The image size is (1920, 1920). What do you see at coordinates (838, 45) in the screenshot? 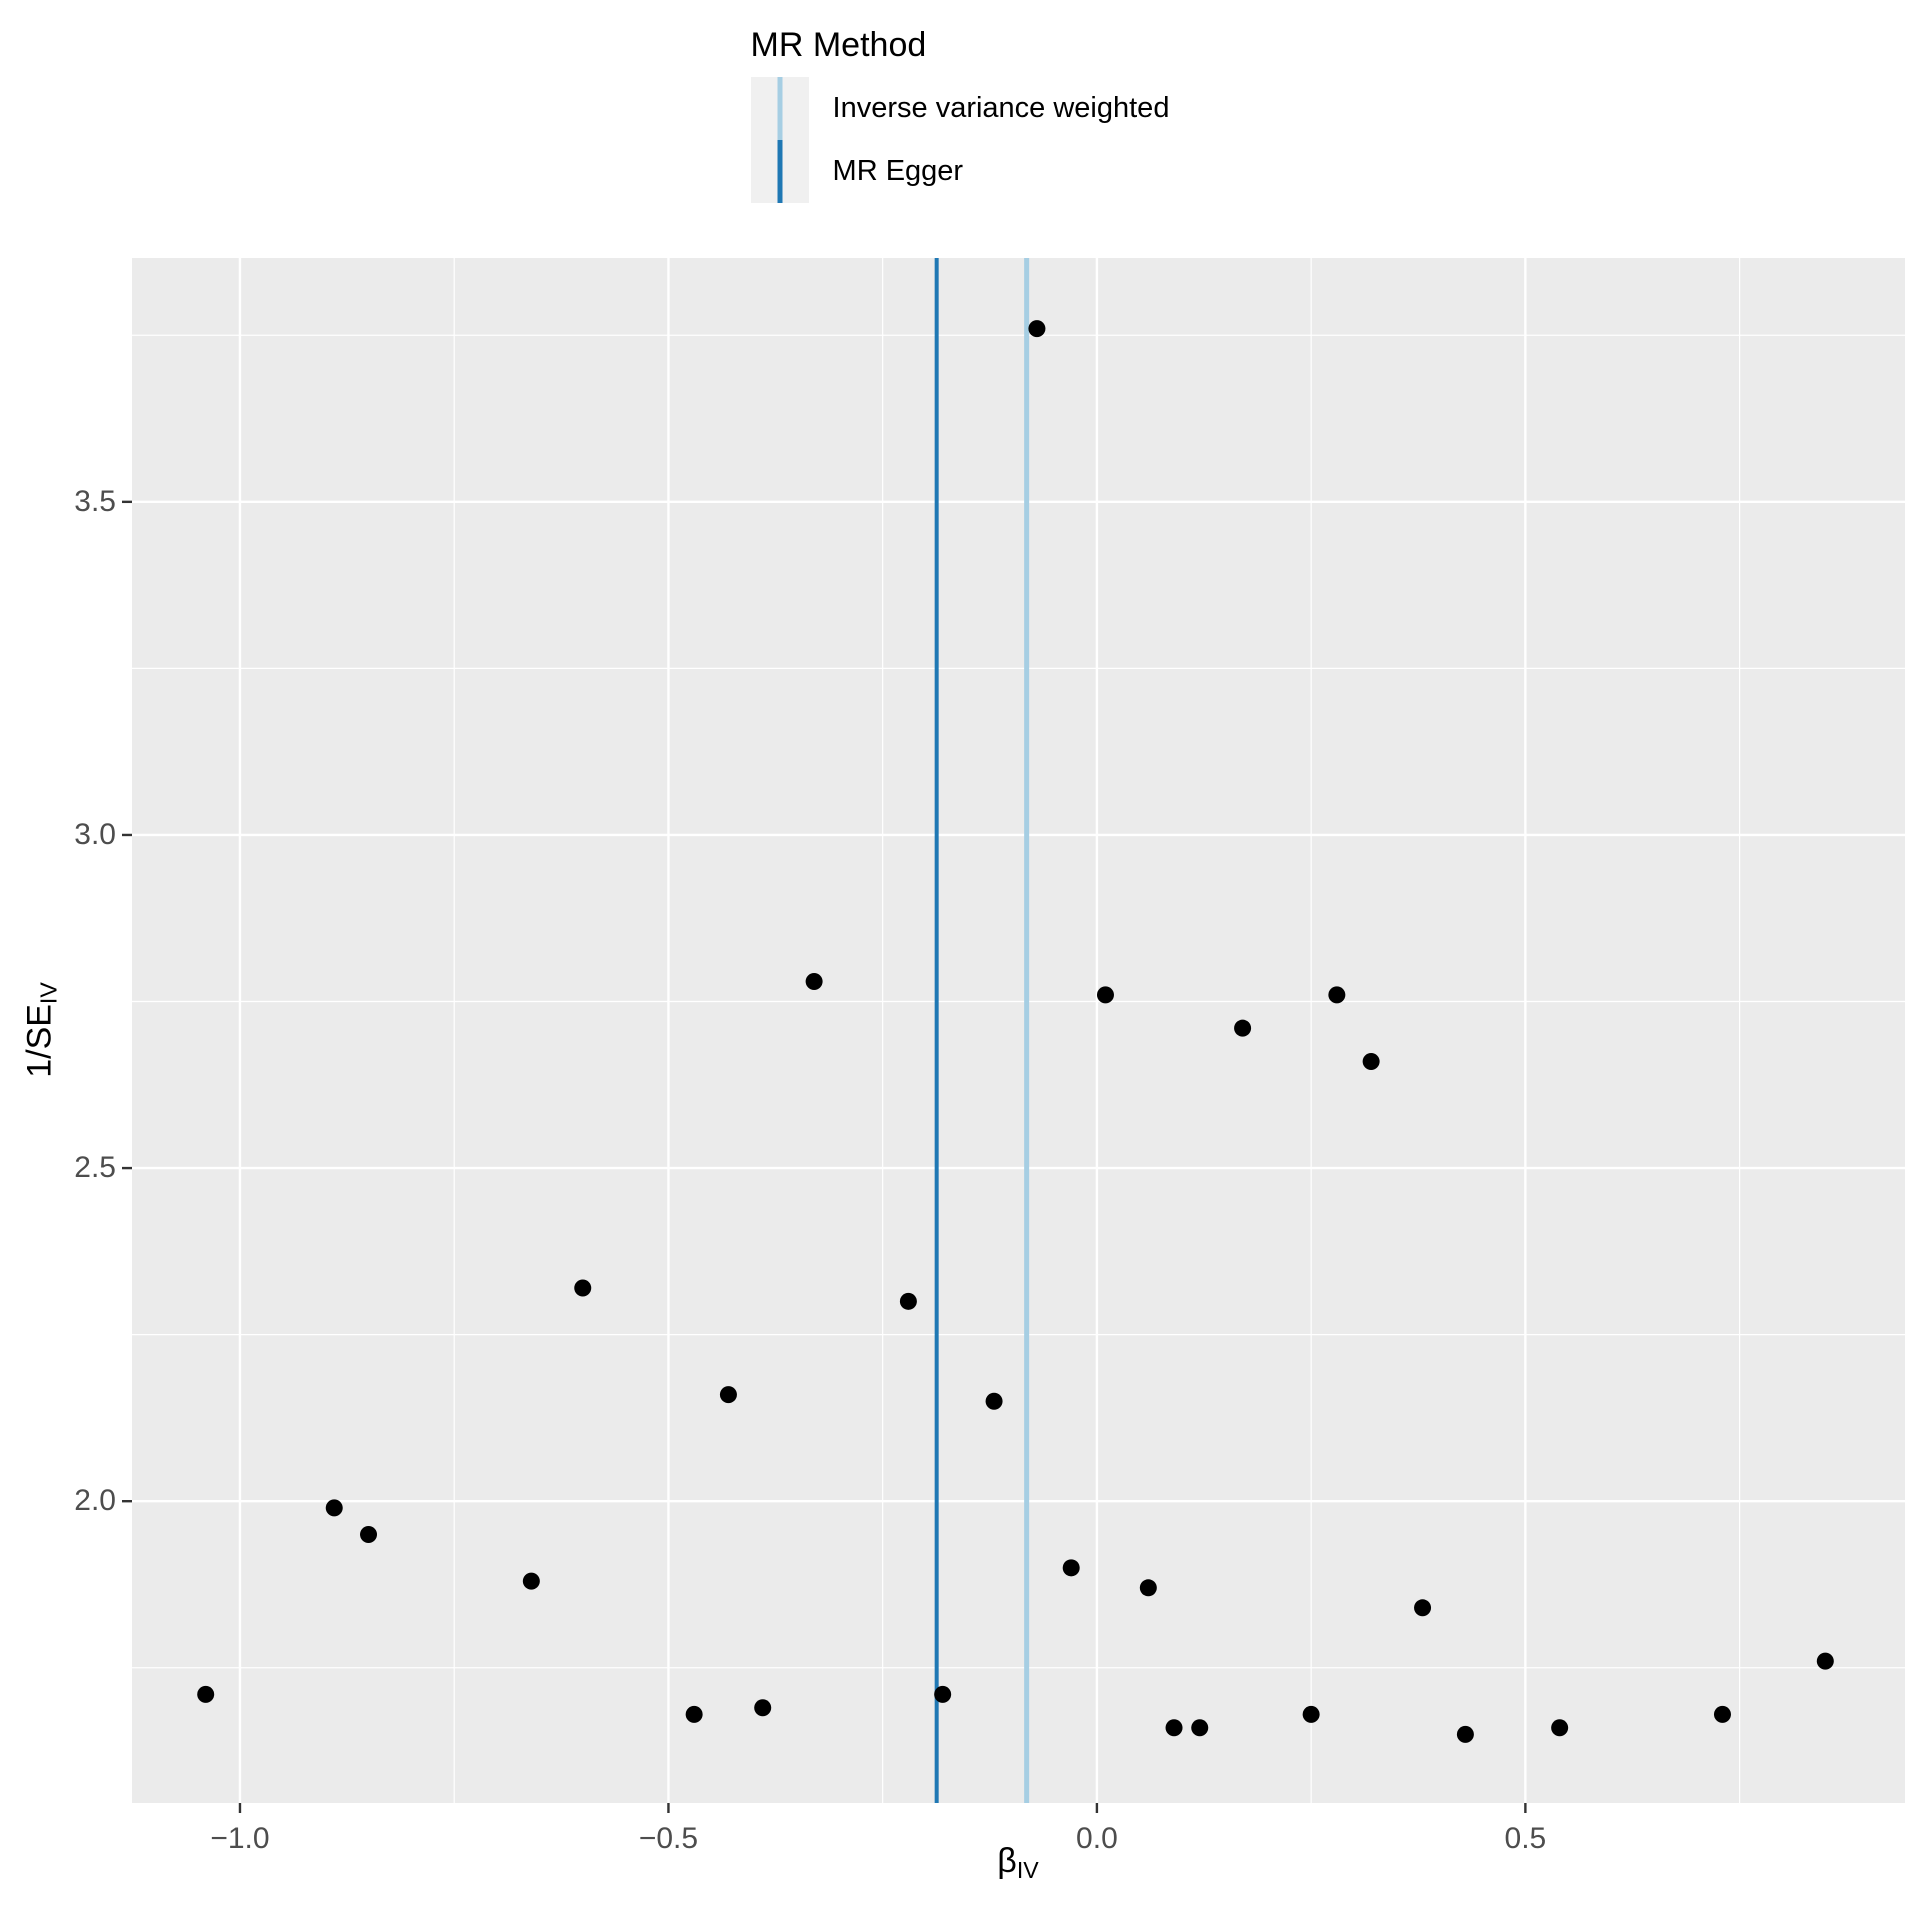
I see `legend-title: MR Method` at bounding box center [838, 45].